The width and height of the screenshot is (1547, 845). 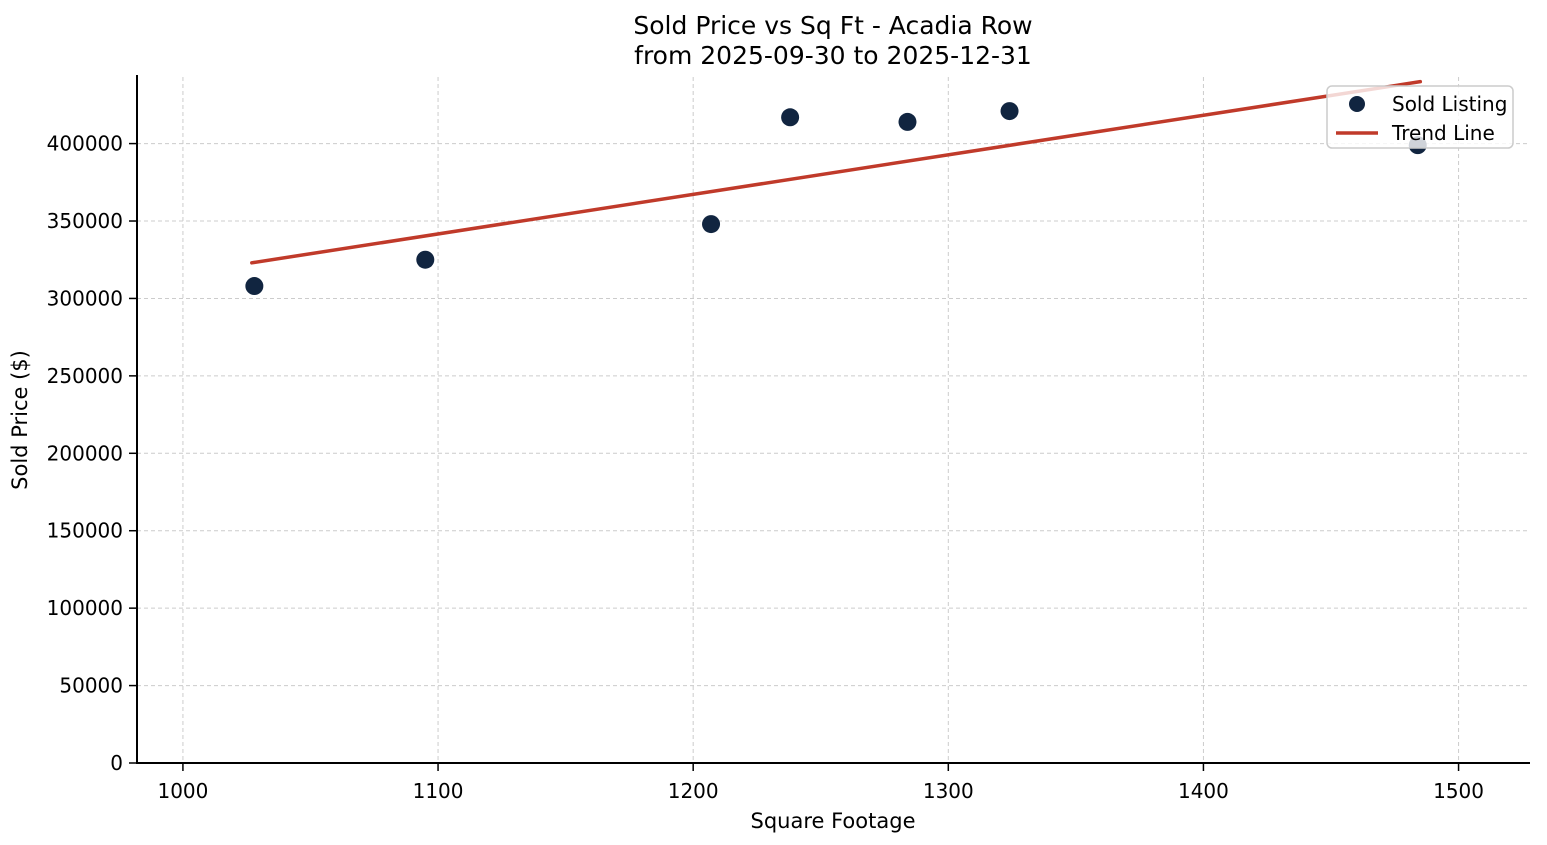 What do you see at coordinates (20, 420) in the screenshot?
I see `y-axis-label: Sold Price ($)` at bounding box center [20, 420].